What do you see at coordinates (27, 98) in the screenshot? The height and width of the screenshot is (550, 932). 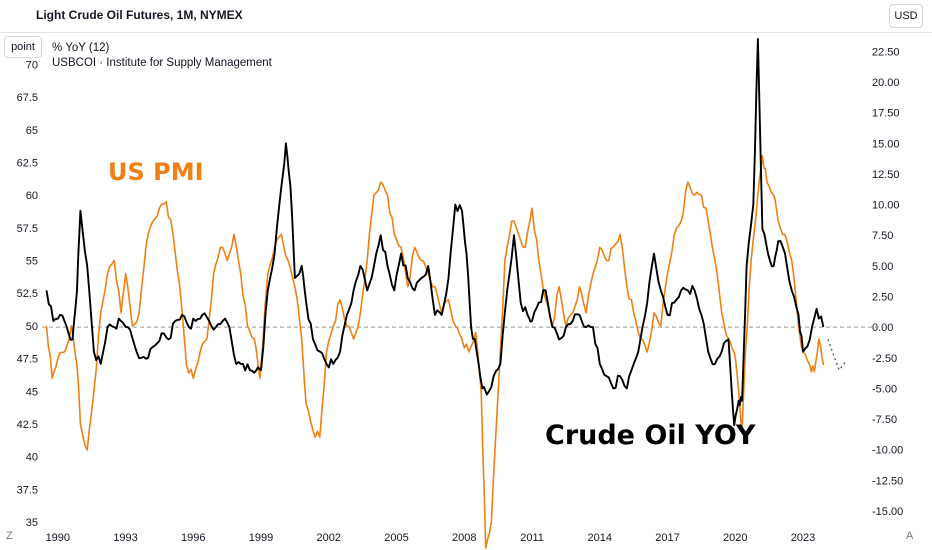 I see `left-tick-label: 67.5` at bounding box center [27, 98].